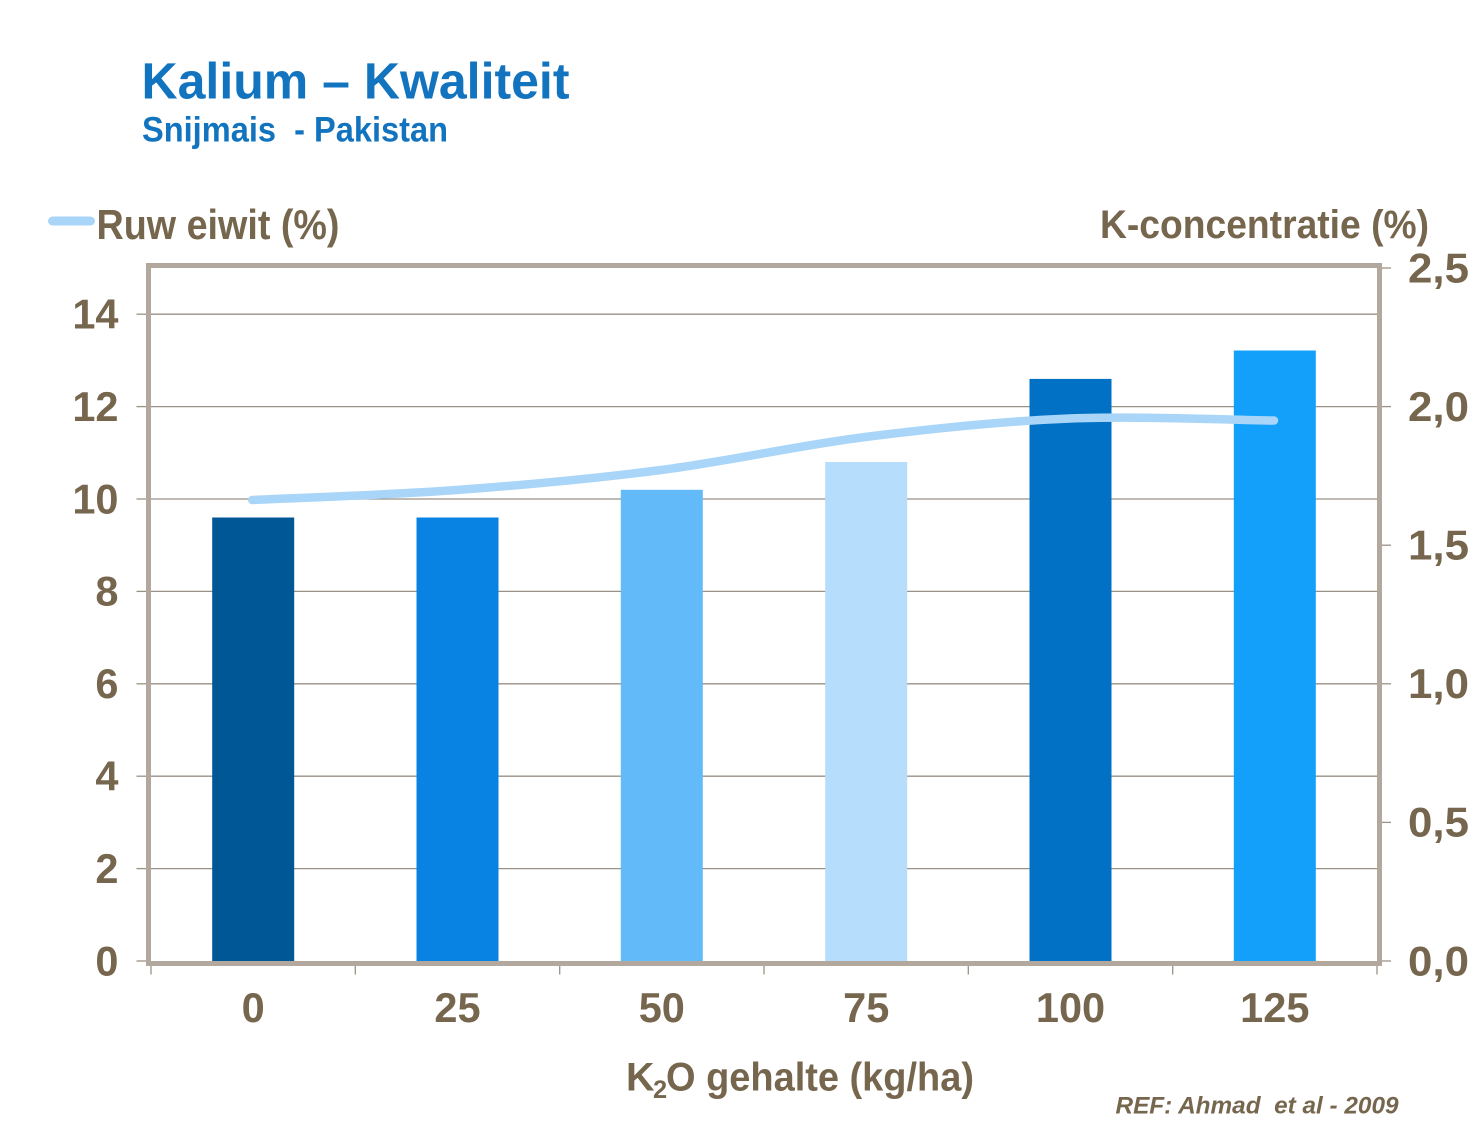 This screenshot has width=1482, height=1130. What do you see at coordinates (295, 129) in the screenshot?
I see `svg-text: Snijmais - Pakistan` at bounding box center [295, 129].